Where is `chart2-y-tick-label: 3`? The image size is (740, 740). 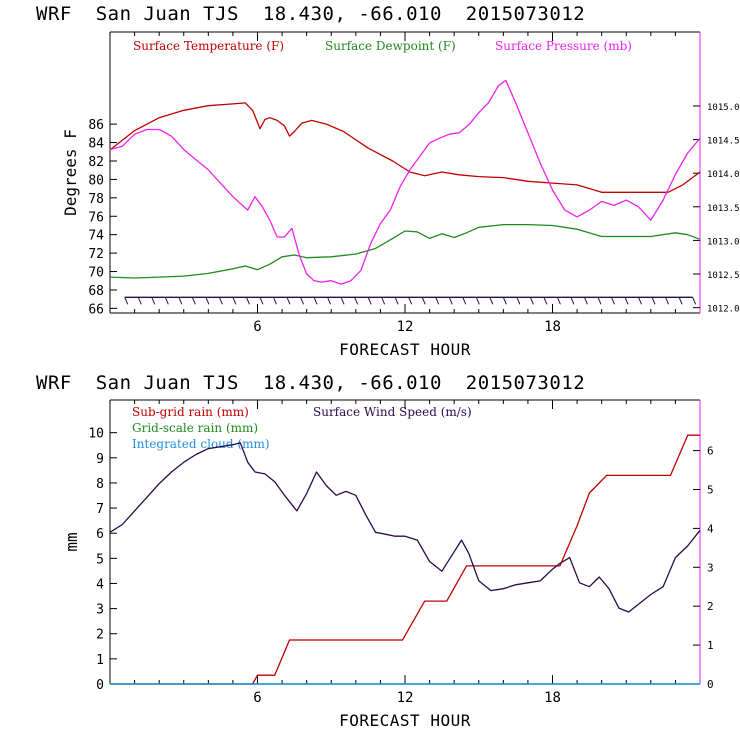 chart2-y-tick-label: 3 is located at coordinates (100, 610).